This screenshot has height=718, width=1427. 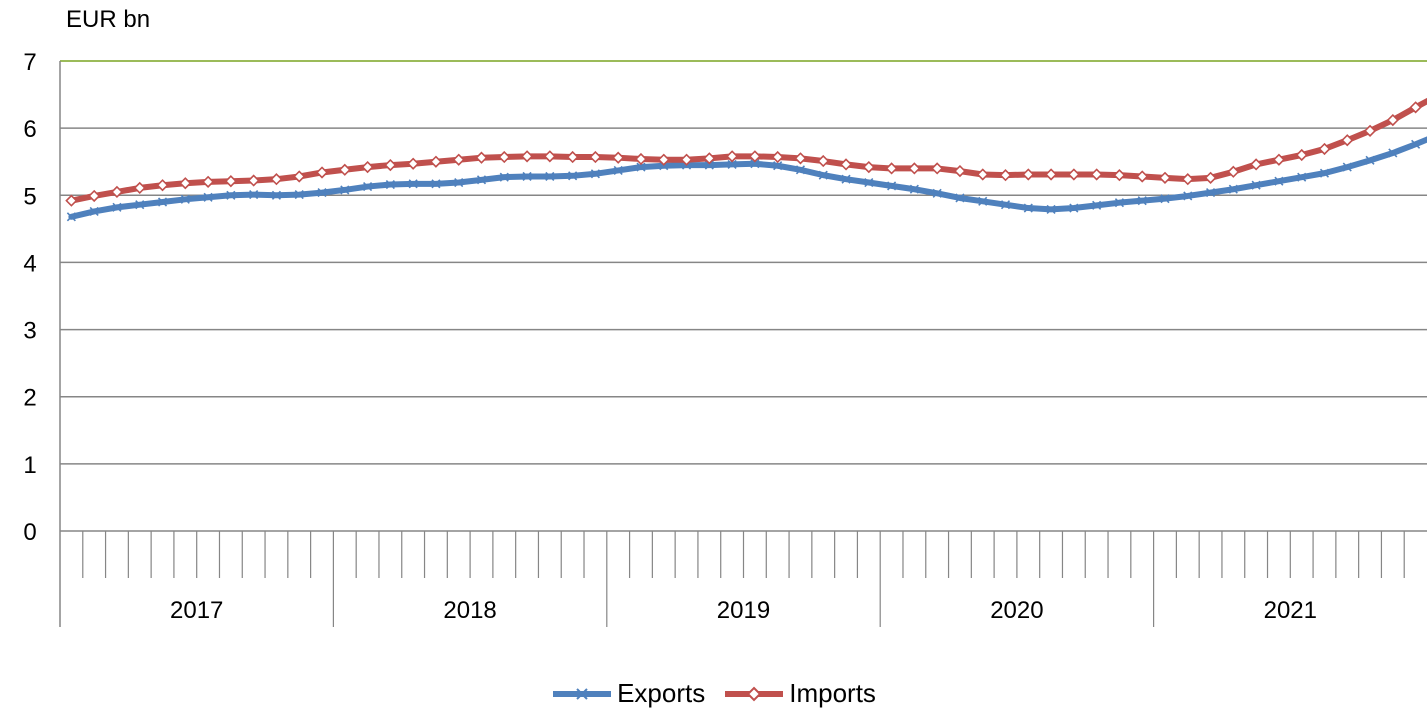 What do you see at coordinates (29, 129) in the screenshot?
I see `y-tick-label-6: 6` at bounding box center [29, 129].